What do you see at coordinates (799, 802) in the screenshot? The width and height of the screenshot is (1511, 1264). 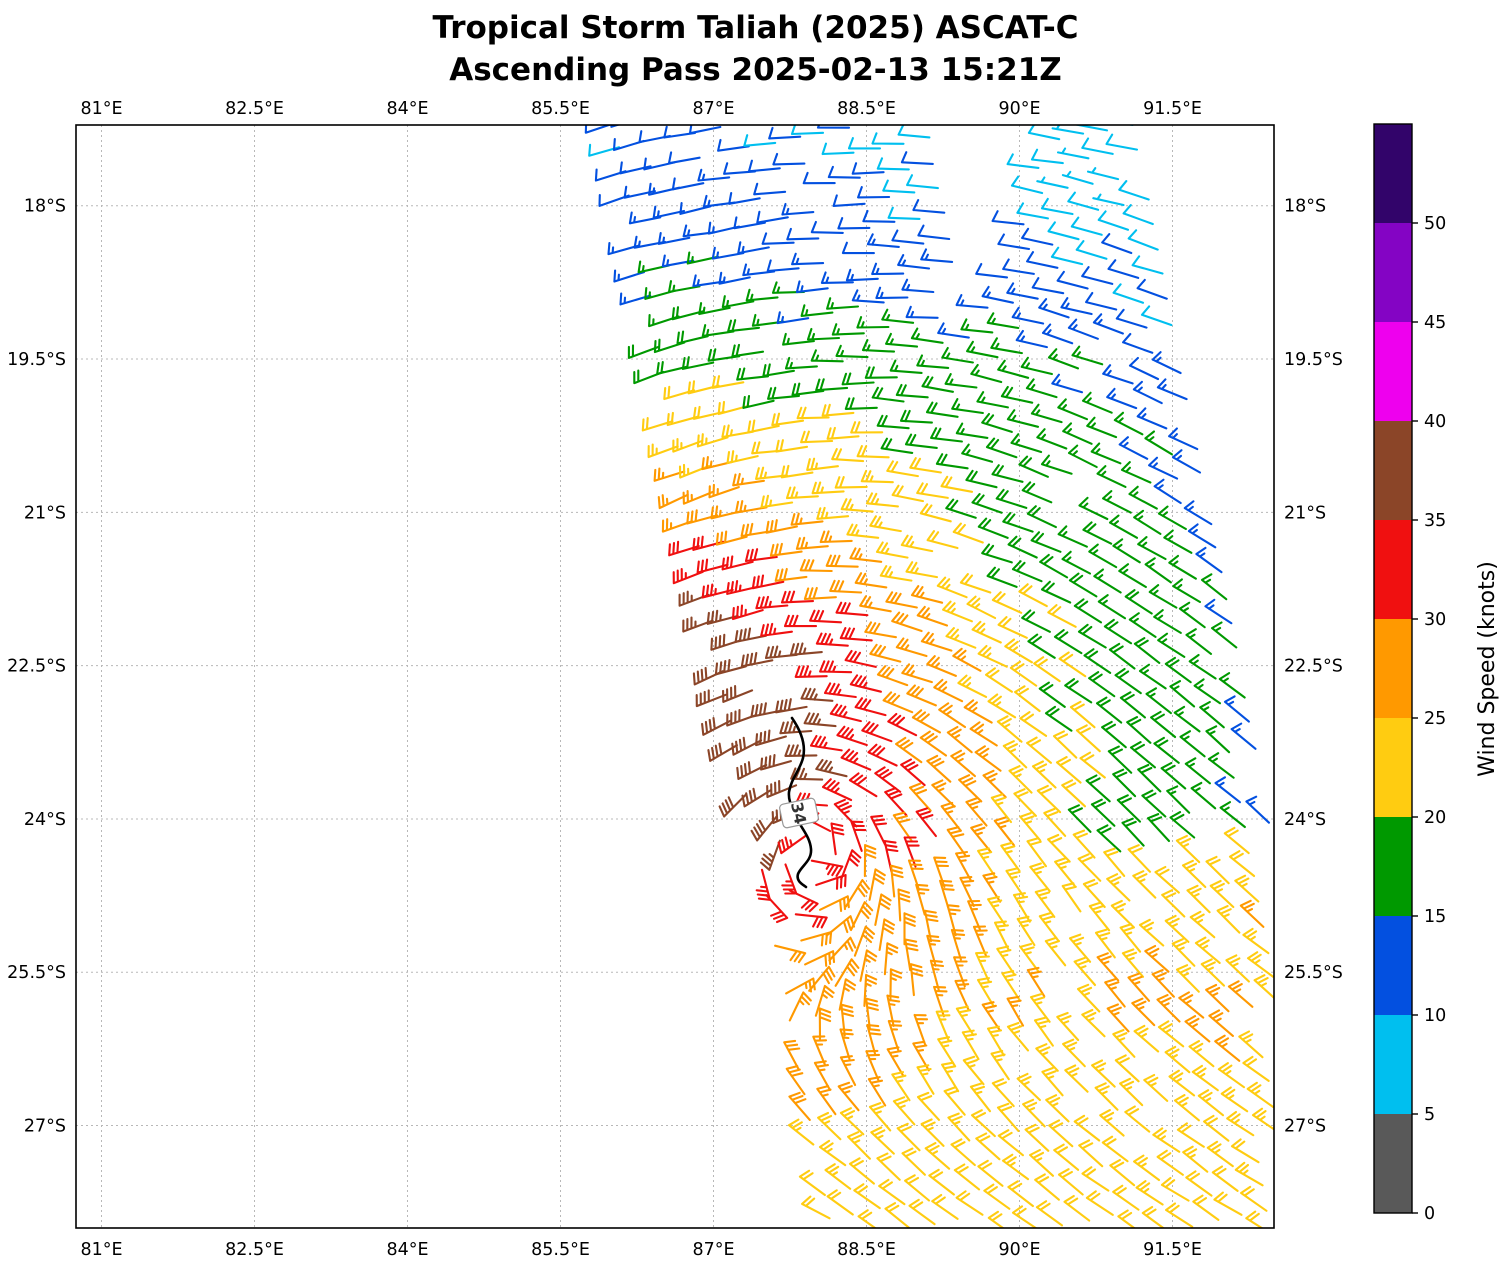 I see `contour-34kt: 34` at bounding box center [799, 802].